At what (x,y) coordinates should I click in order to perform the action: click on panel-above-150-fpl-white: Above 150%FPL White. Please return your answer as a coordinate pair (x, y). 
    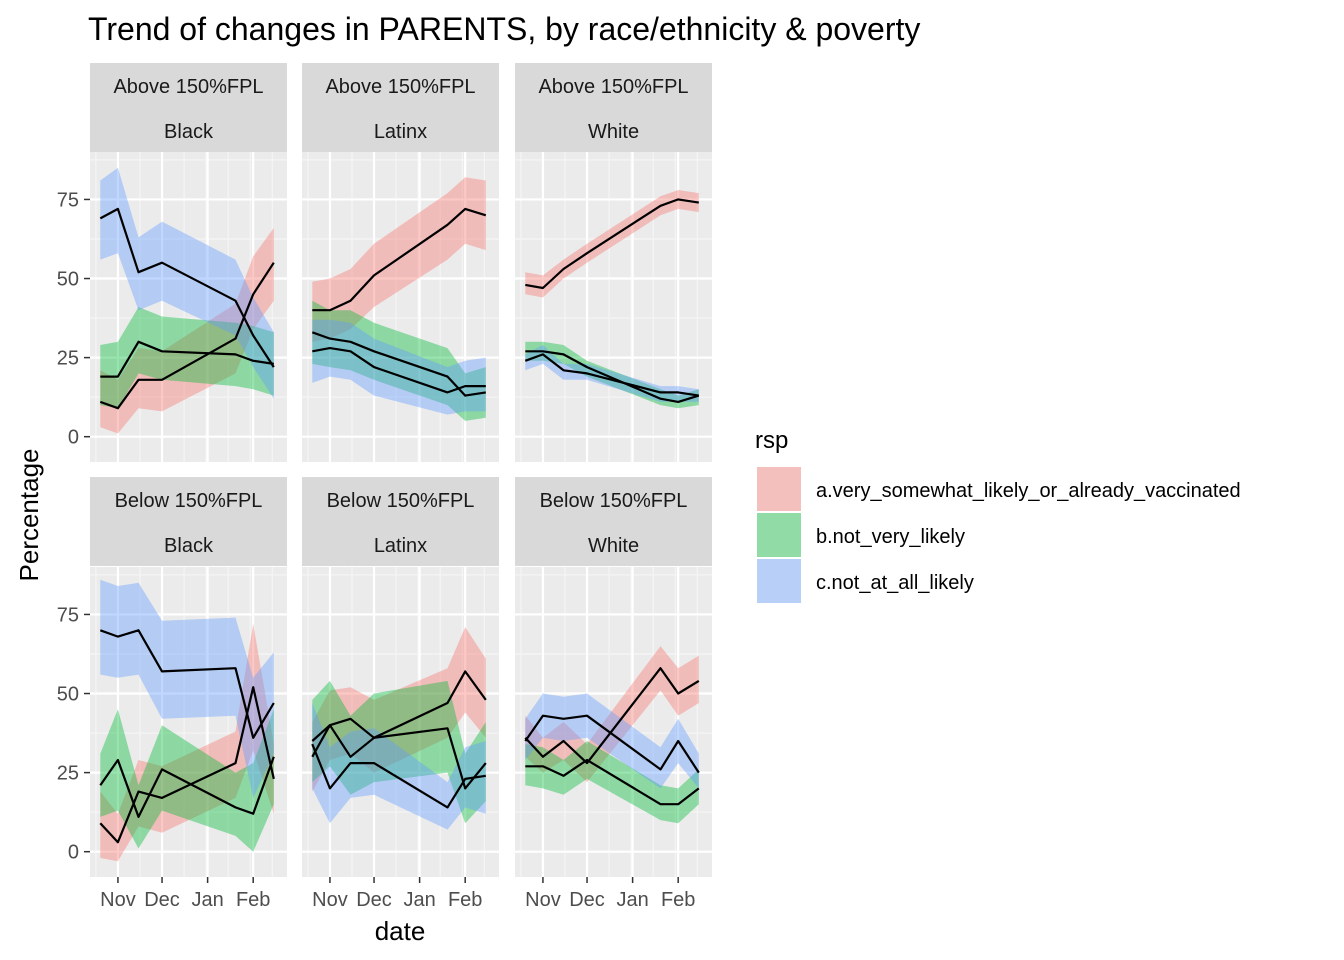
    Looking at the image, I should click on (613, 262).